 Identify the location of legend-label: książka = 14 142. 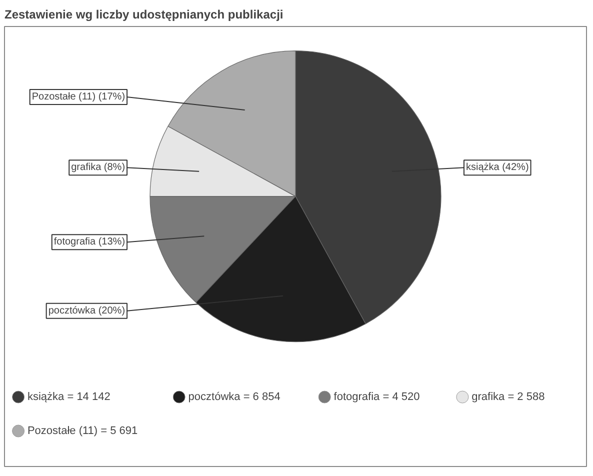
(68, 397).